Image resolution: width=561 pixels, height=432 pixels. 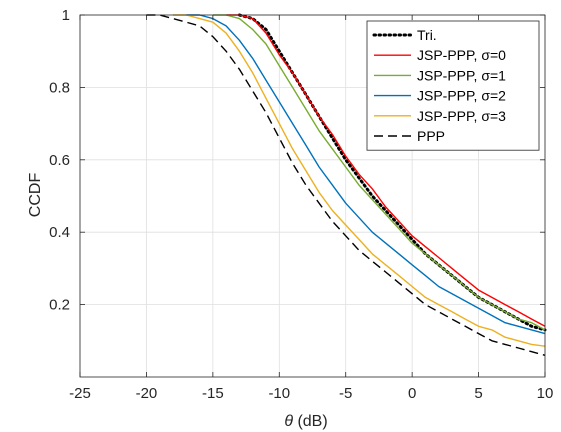 What do you see at coordinates (461, 55) in the screenshot?
I see `legend-label-1: JSP-PPP, σ=0` at bounding box center [461, 55].